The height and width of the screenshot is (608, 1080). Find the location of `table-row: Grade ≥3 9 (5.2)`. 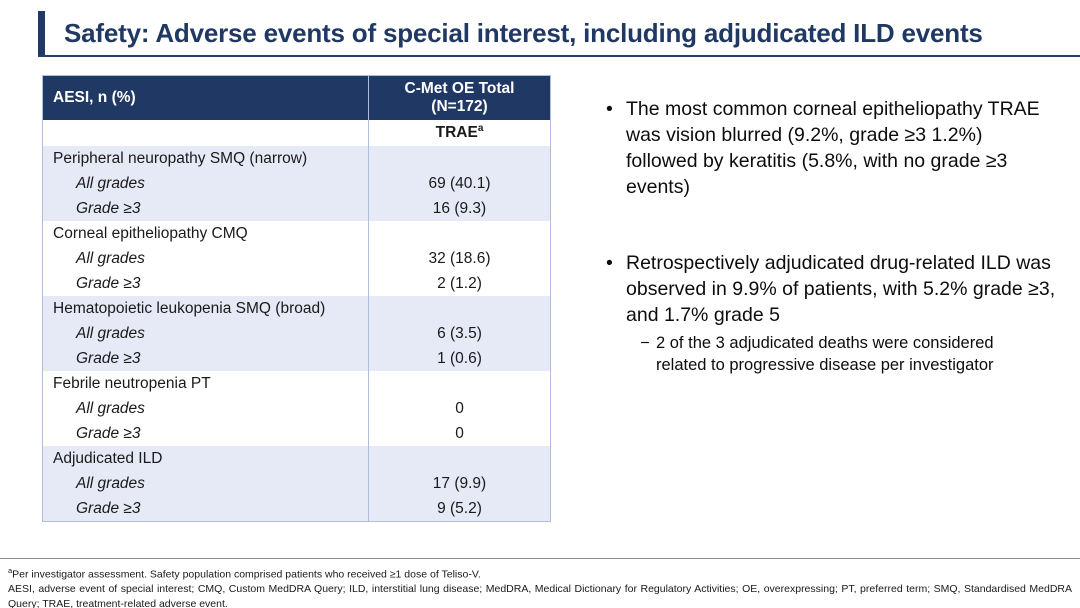

table-row: Grade ≥3 9 (5.2) is located at coordinates (296, 509).